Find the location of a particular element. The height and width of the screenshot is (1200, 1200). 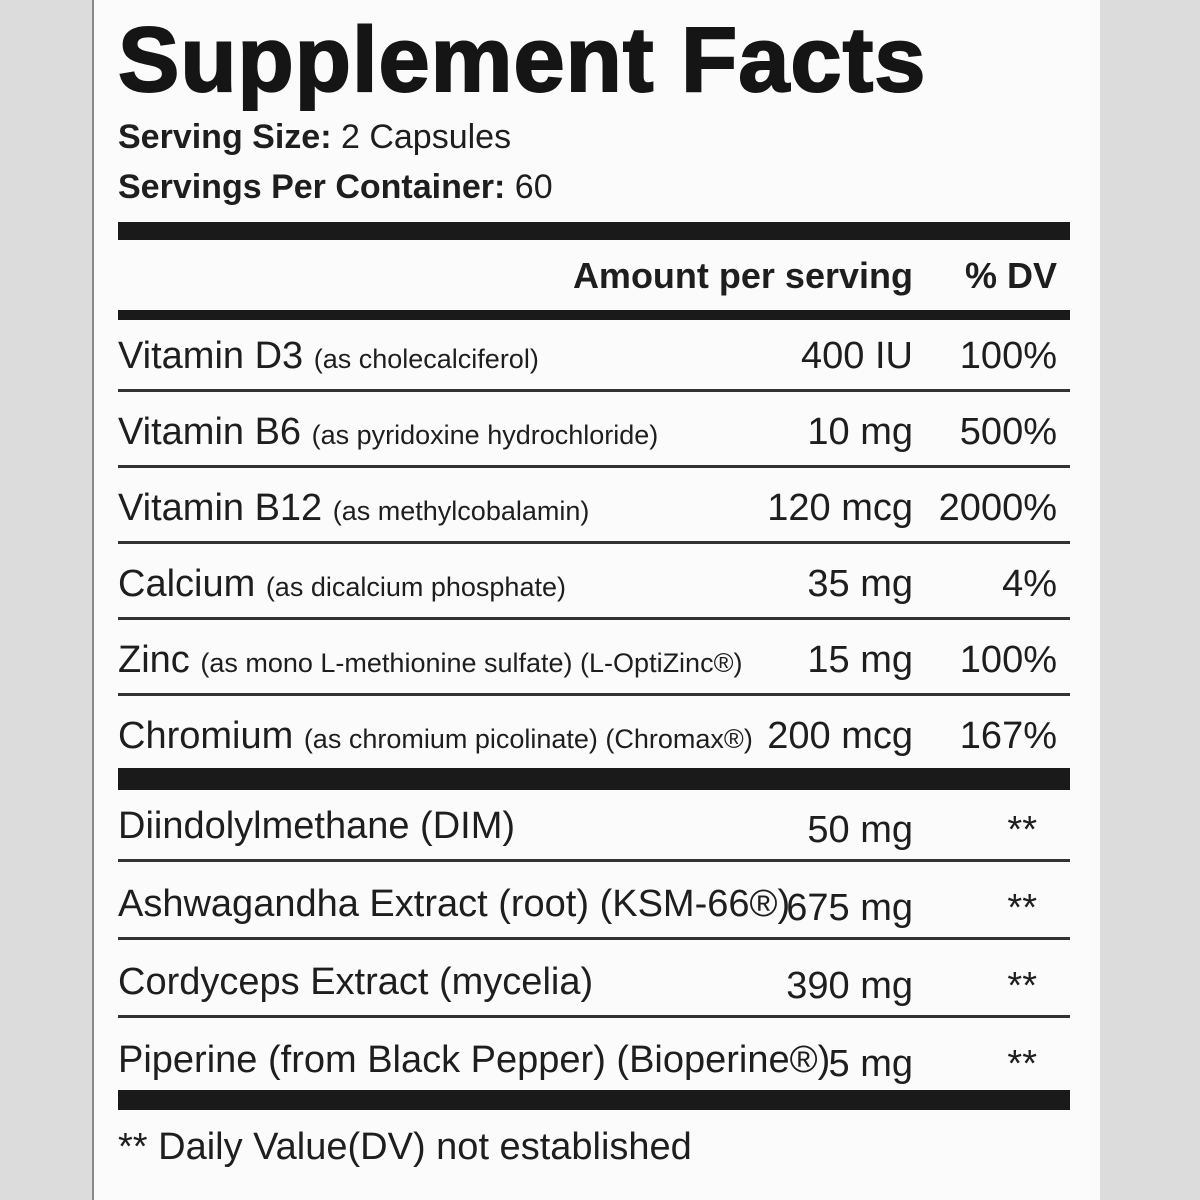

nutrient: Zinc is located at coordinates (154, 660).